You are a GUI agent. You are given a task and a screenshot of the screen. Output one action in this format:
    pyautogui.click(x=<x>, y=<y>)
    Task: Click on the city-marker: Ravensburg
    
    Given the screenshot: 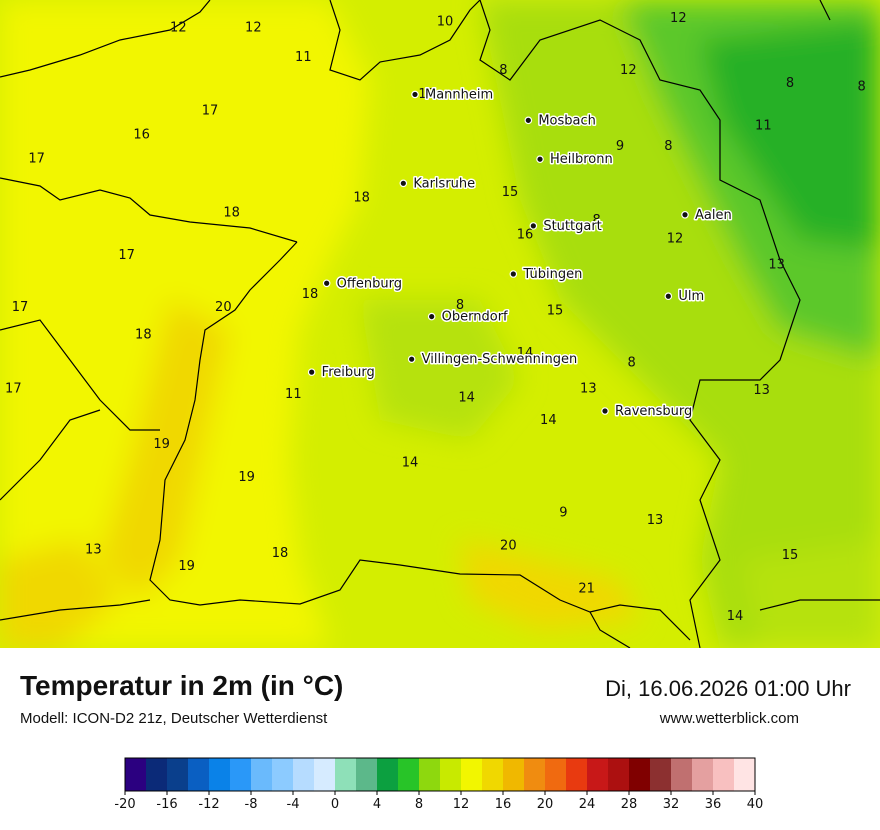 What is the action you would take?
    pyautogui.click(x=647, y=412)
    